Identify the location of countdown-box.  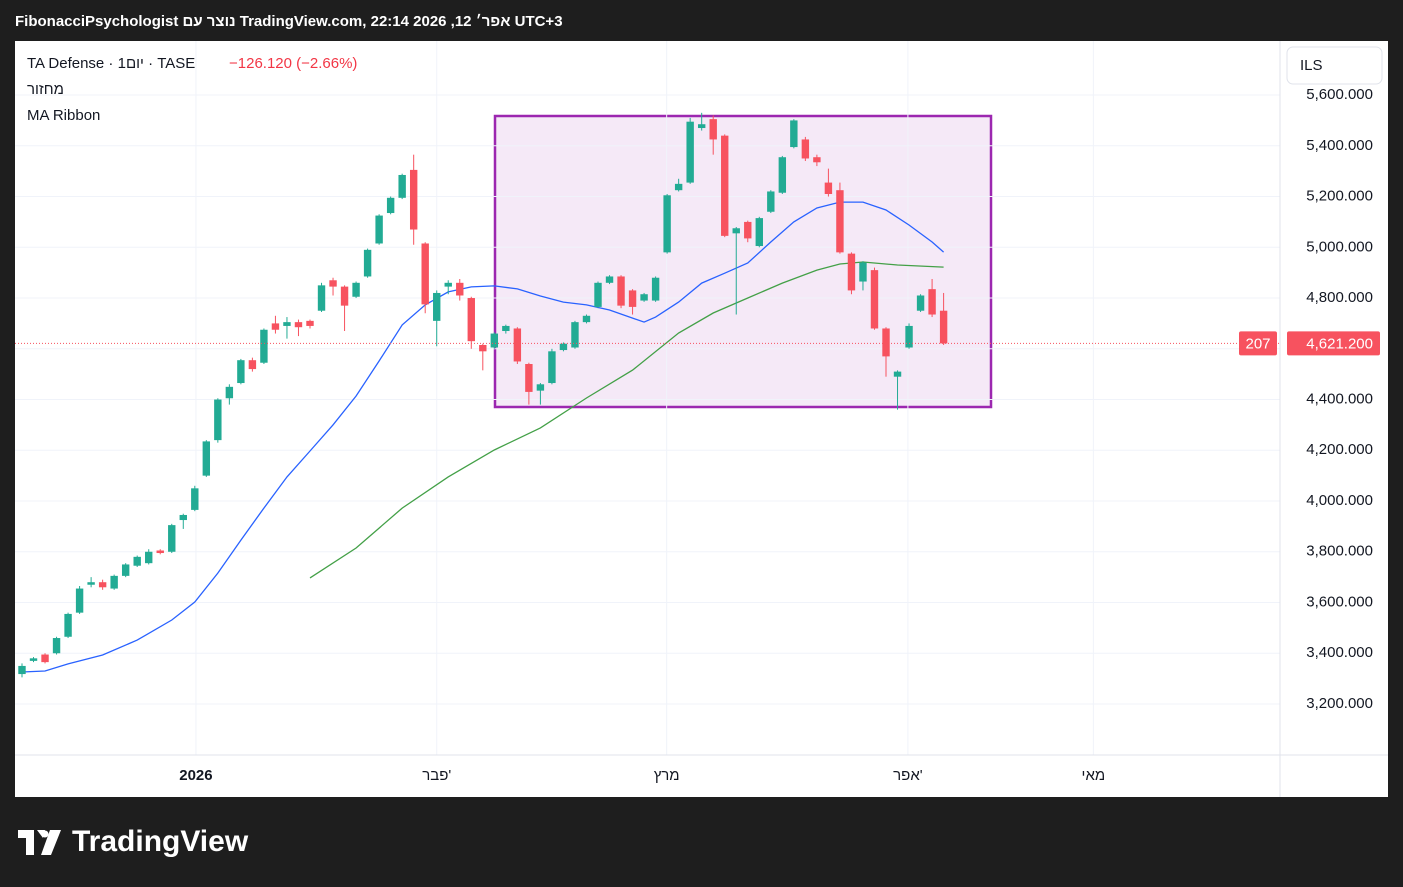
(1258, 343).